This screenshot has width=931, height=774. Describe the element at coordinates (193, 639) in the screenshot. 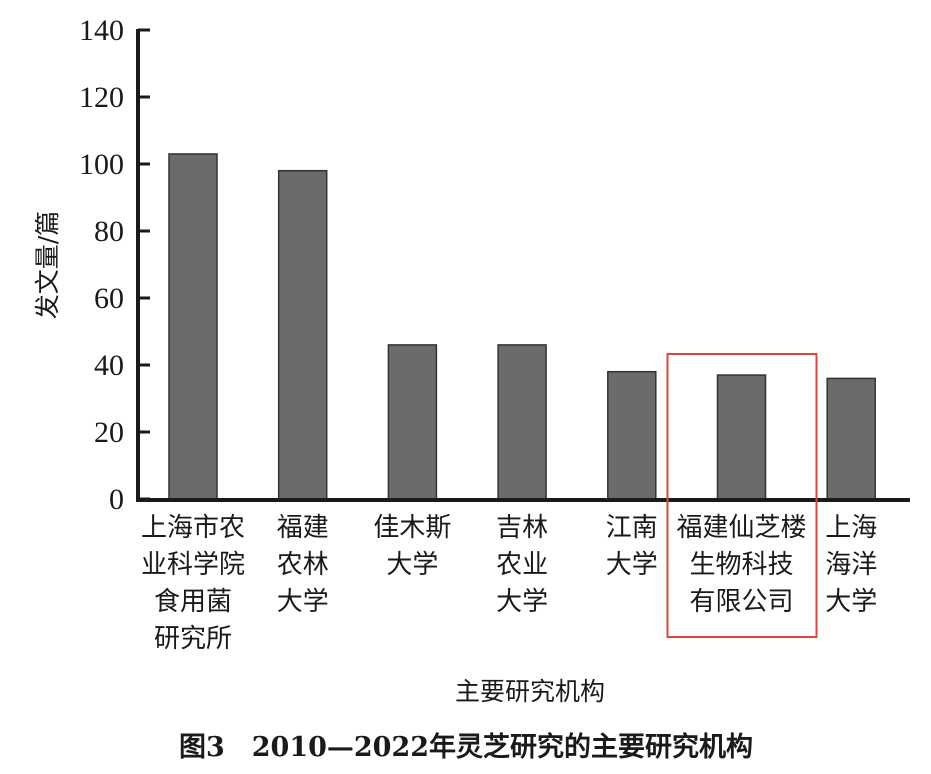

I see `x-tick-label: 研究所` at that location.